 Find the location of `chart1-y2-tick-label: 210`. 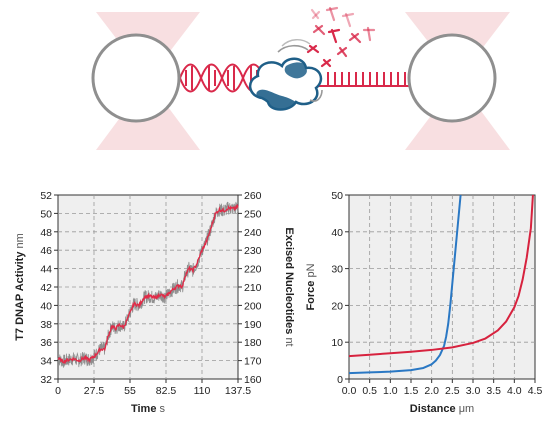

chart1-y2-tick-label: 210 is located at coordinates (253, 288).